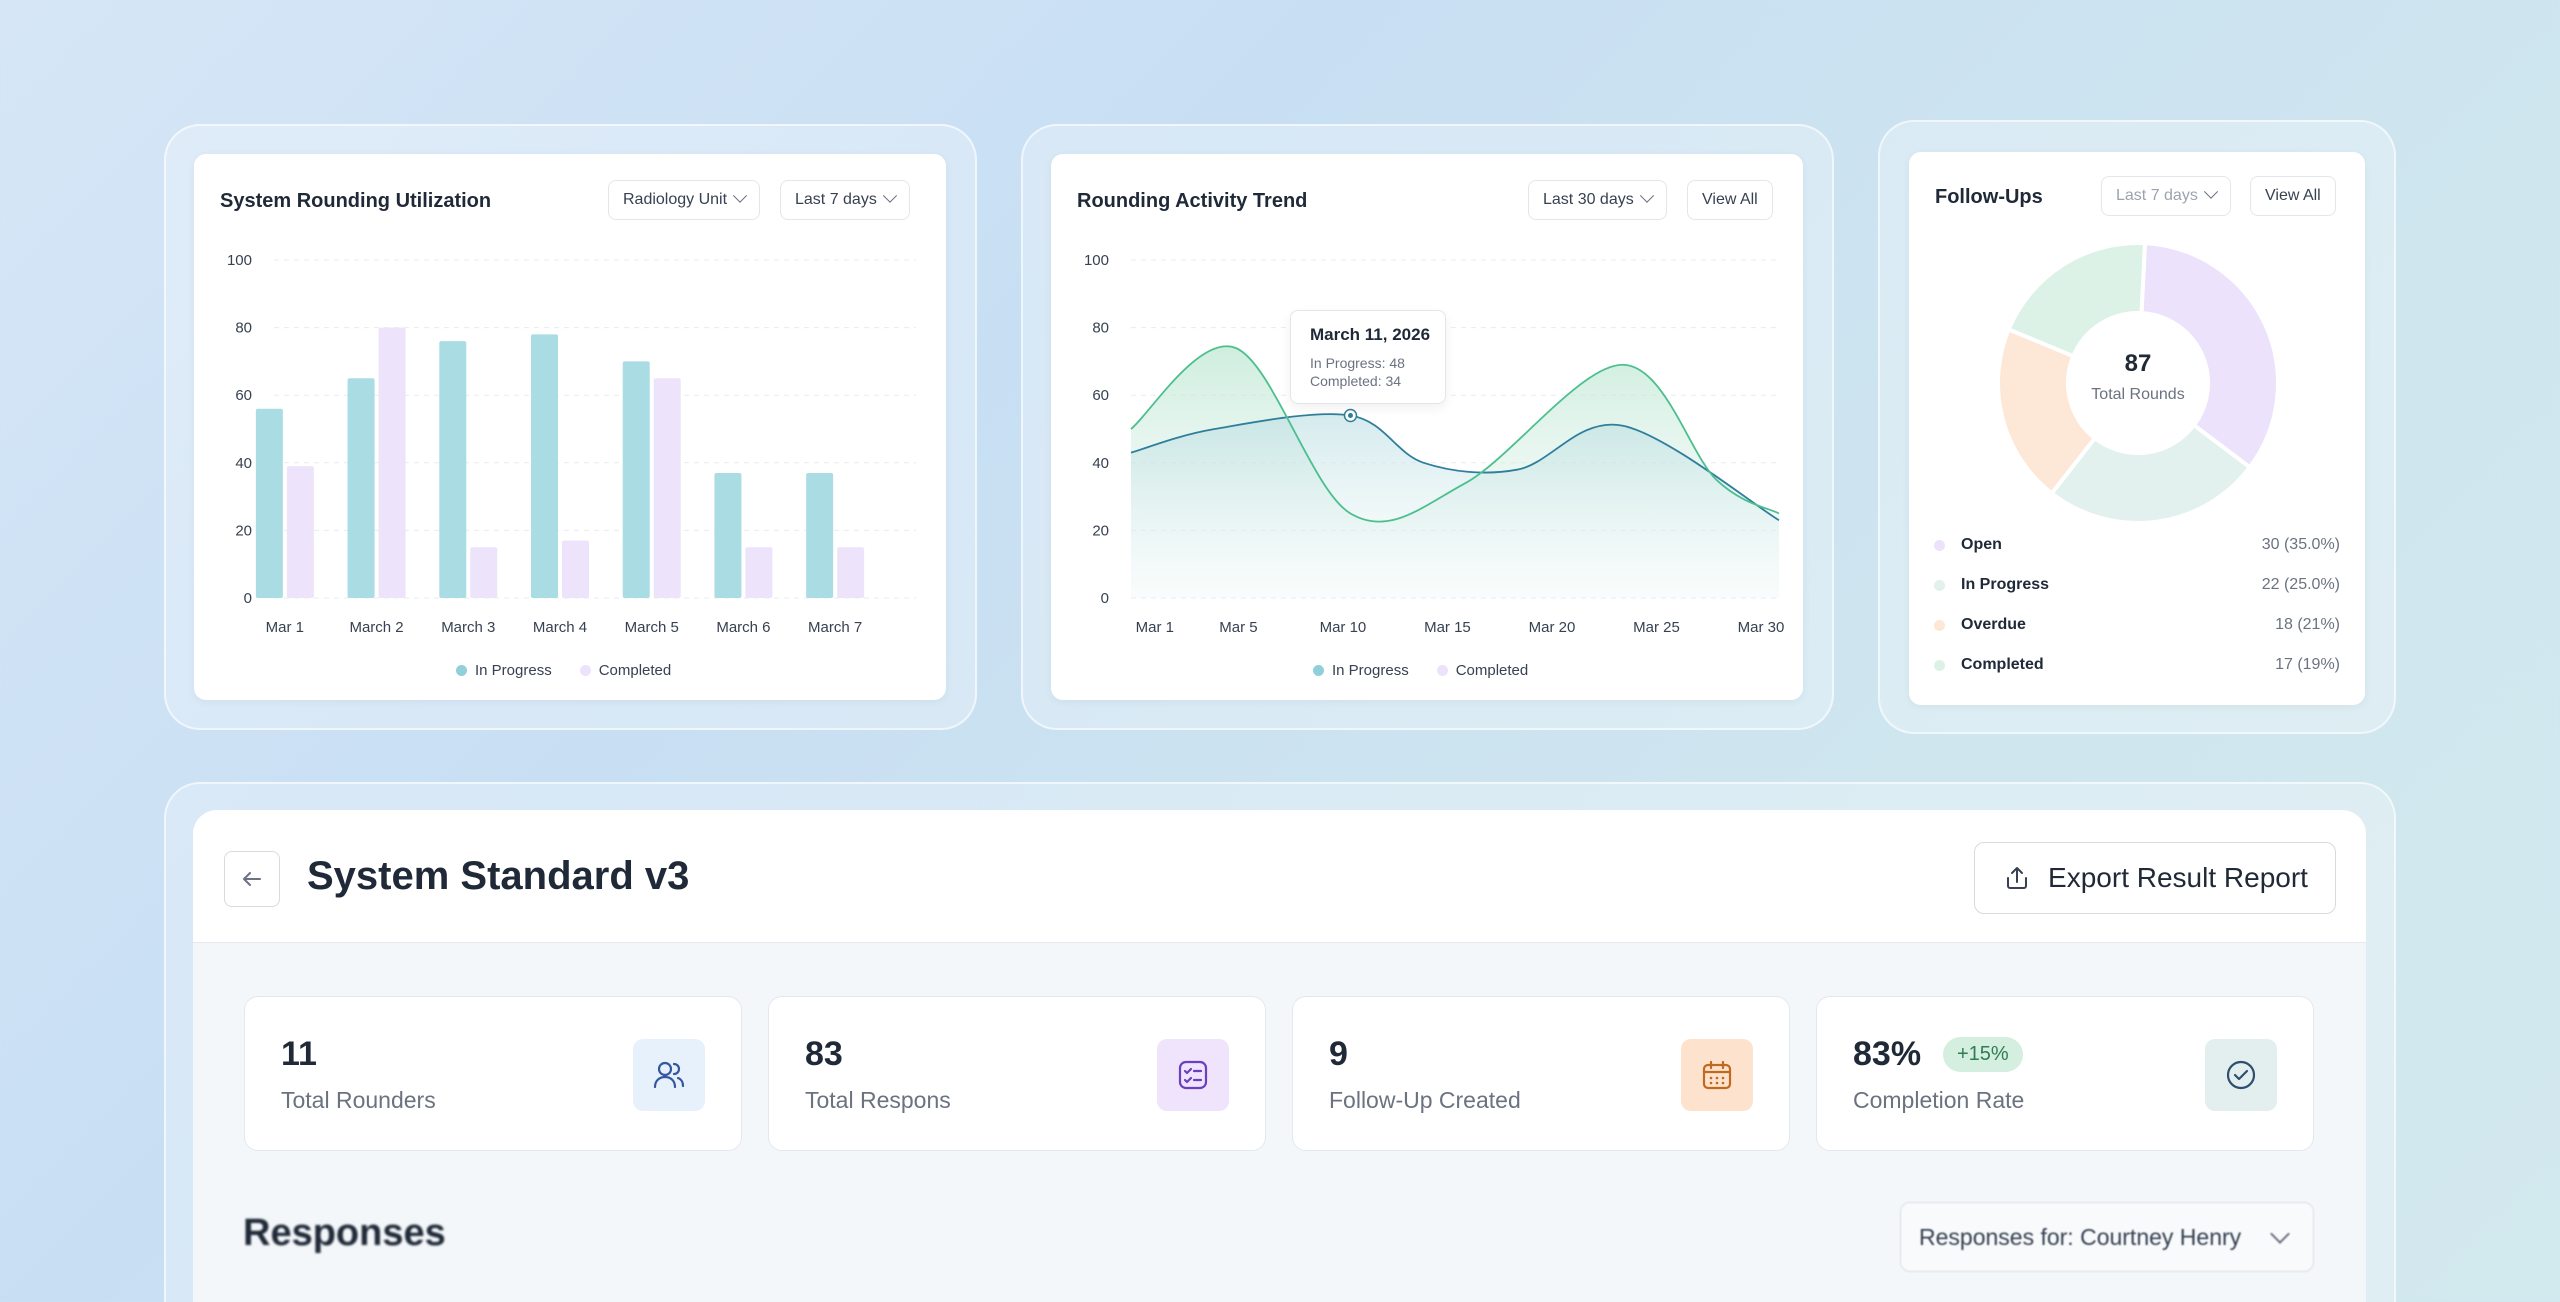 This screenshot has width=2560, height=1302. I want to click on area-in-progress, so click(1455, 506).